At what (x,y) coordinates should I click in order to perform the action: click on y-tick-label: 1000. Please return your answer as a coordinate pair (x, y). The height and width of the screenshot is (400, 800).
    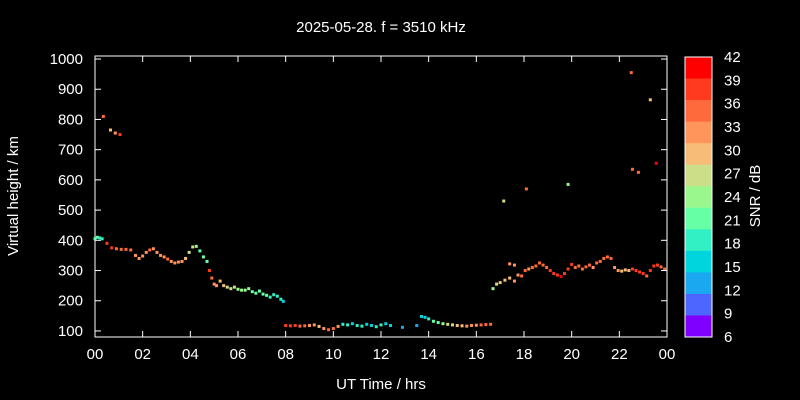
    Looking at the image, I should click on (66, 59).